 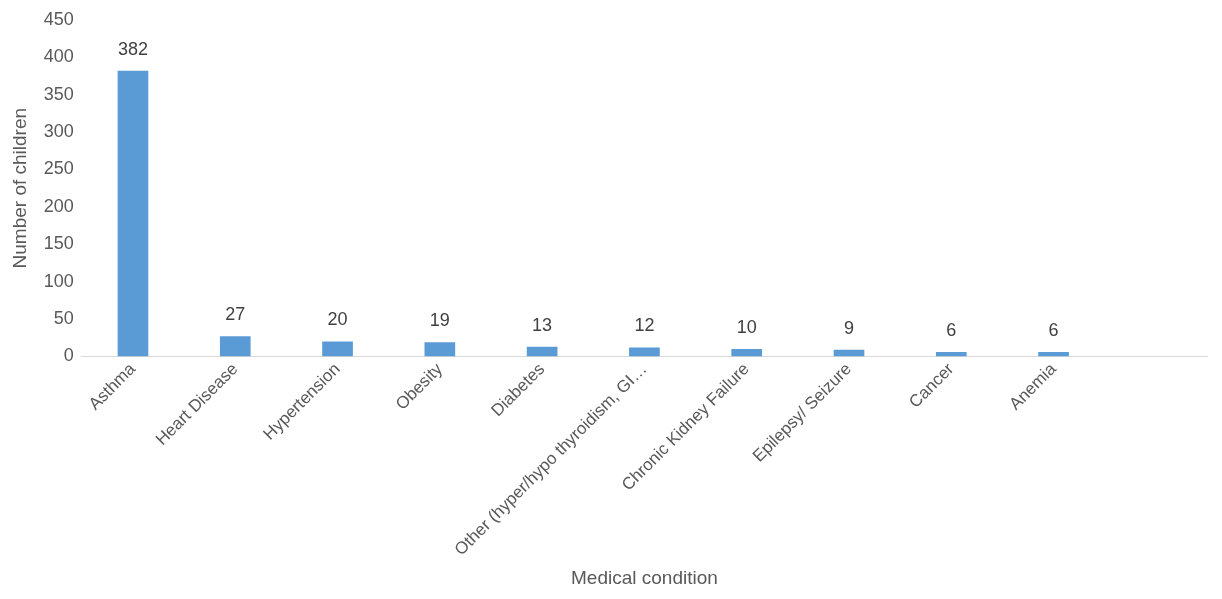 I want to click on data-label: 9, so click(x=848, y=327).